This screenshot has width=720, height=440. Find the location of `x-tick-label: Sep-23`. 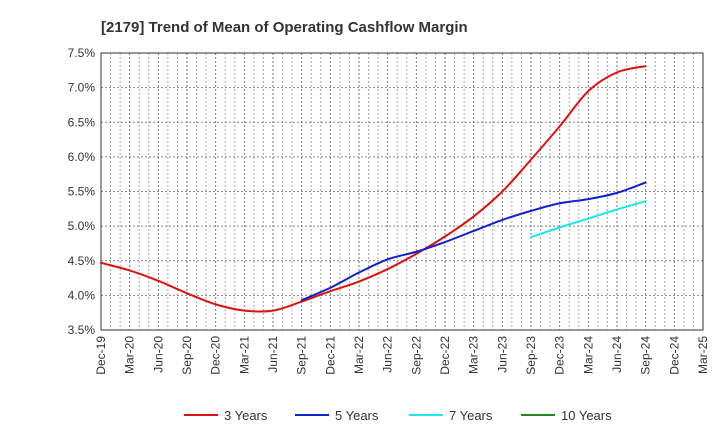

x-tick-label: Sep-23 is located at coordinates (531, 355).